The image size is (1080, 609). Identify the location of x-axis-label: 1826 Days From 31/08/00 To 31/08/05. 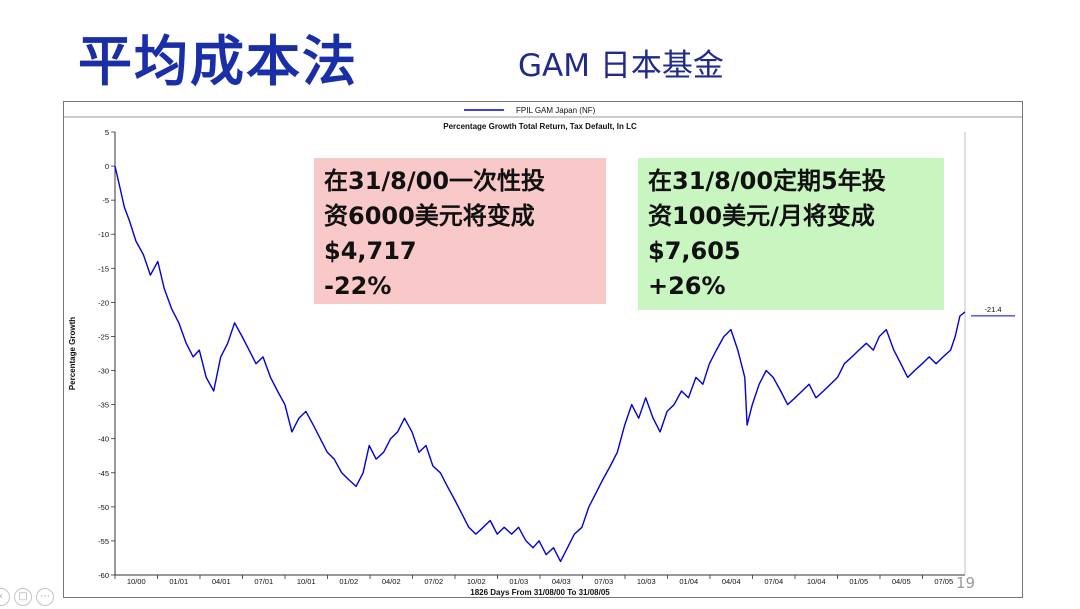
(540, 592).